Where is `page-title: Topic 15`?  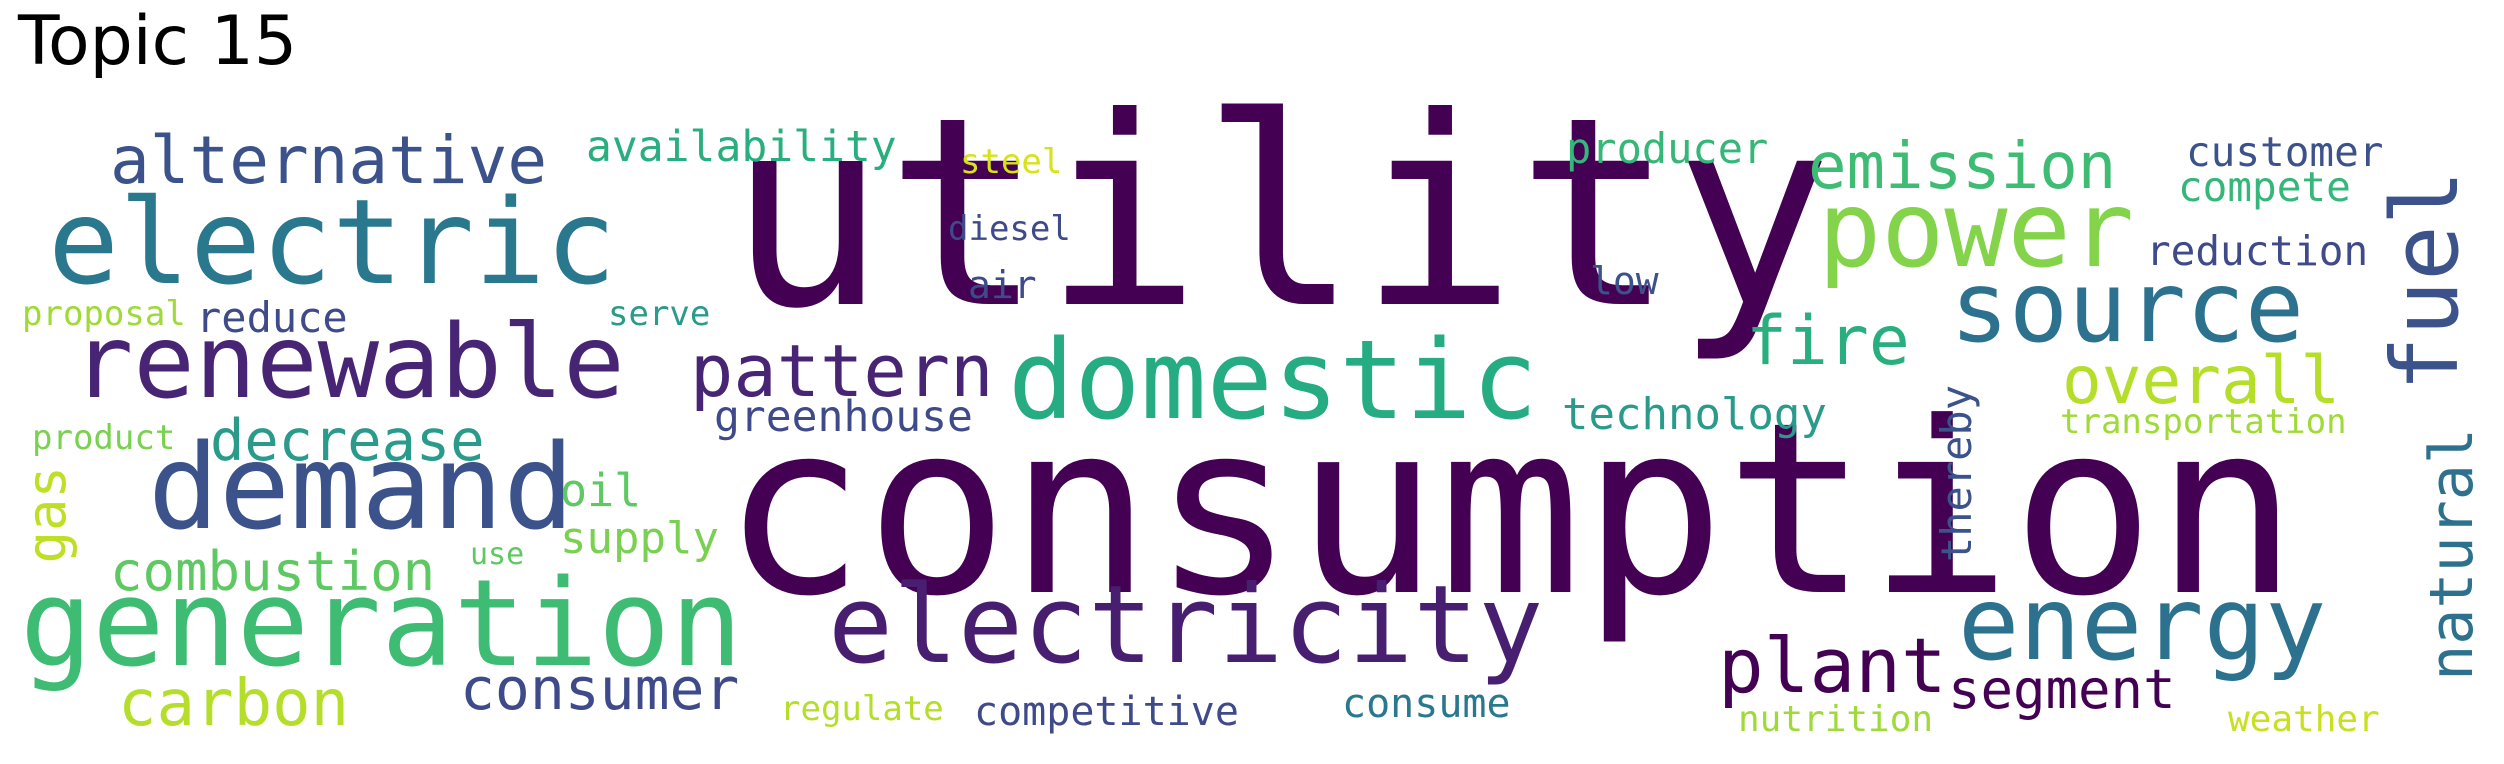 page-title: Topic 15 is located at coordinates (158, 41).